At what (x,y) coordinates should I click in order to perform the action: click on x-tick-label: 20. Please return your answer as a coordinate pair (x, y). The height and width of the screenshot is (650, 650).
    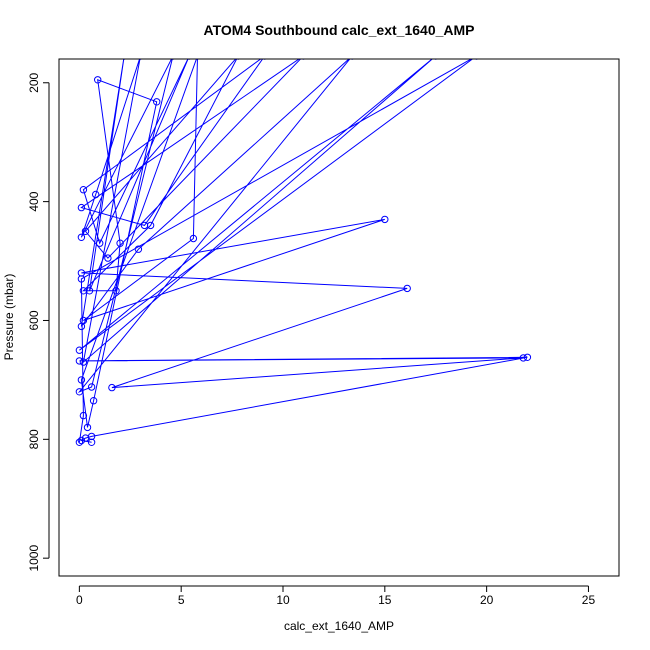
    Looking at the image, I should click on (487, 600).